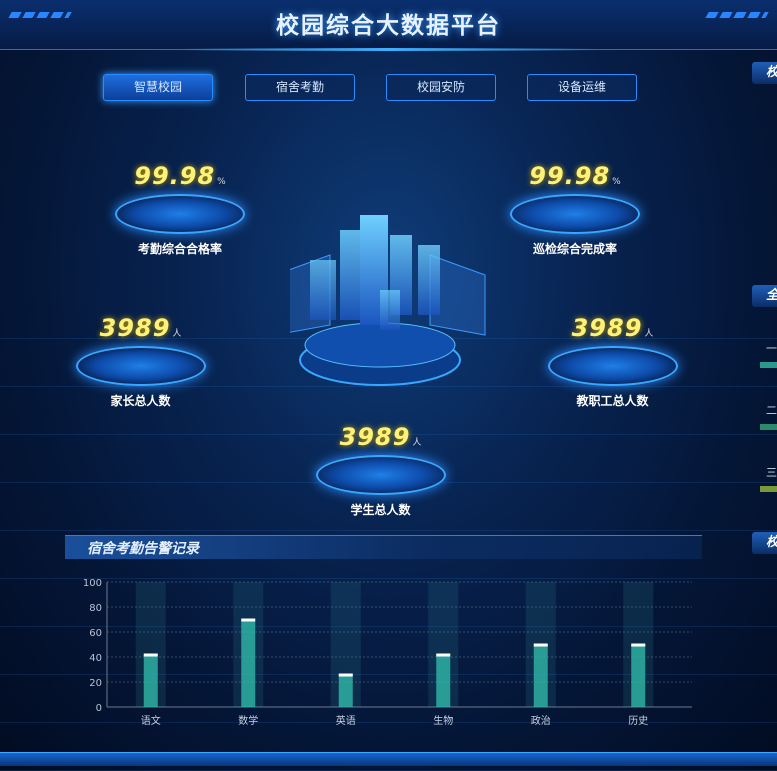  What do you see at coordinates (158, 87) in the screenshot?
I see `tab-smart-campus: 智慧校园` at bounding box center [158, 87].